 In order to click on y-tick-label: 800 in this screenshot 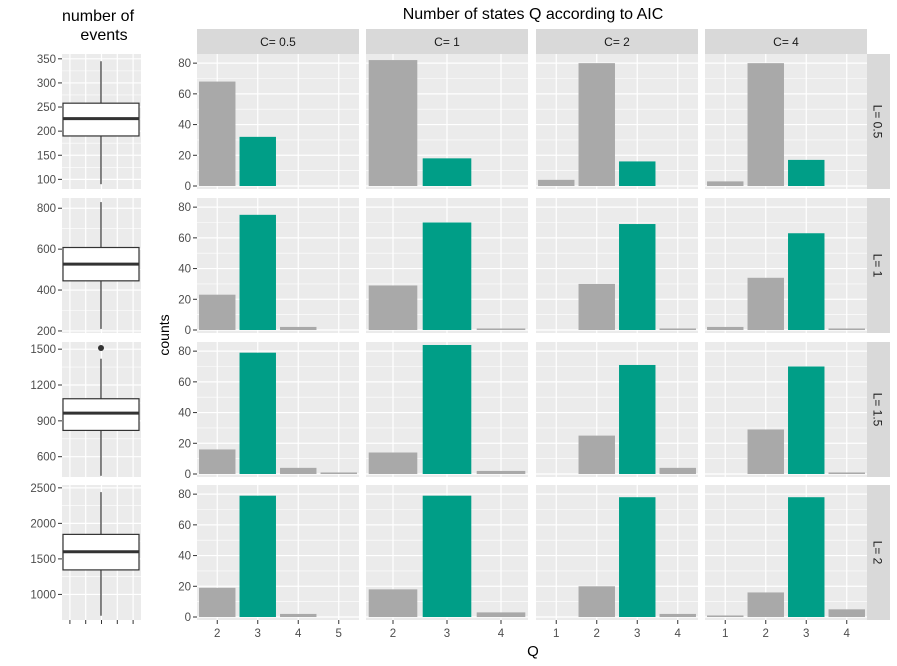, I will do `click(46, 209)`.